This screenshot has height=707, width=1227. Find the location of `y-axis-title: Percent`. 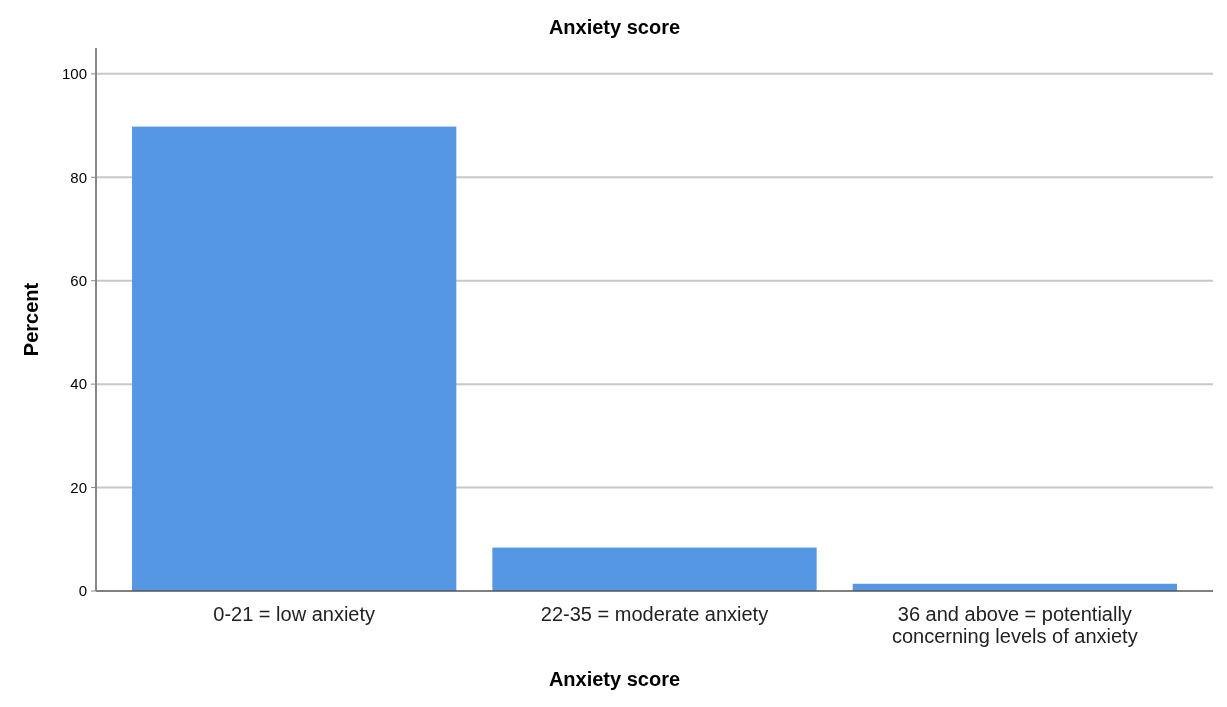

y-axis-title: Percent is located at coordinates (31, 319).